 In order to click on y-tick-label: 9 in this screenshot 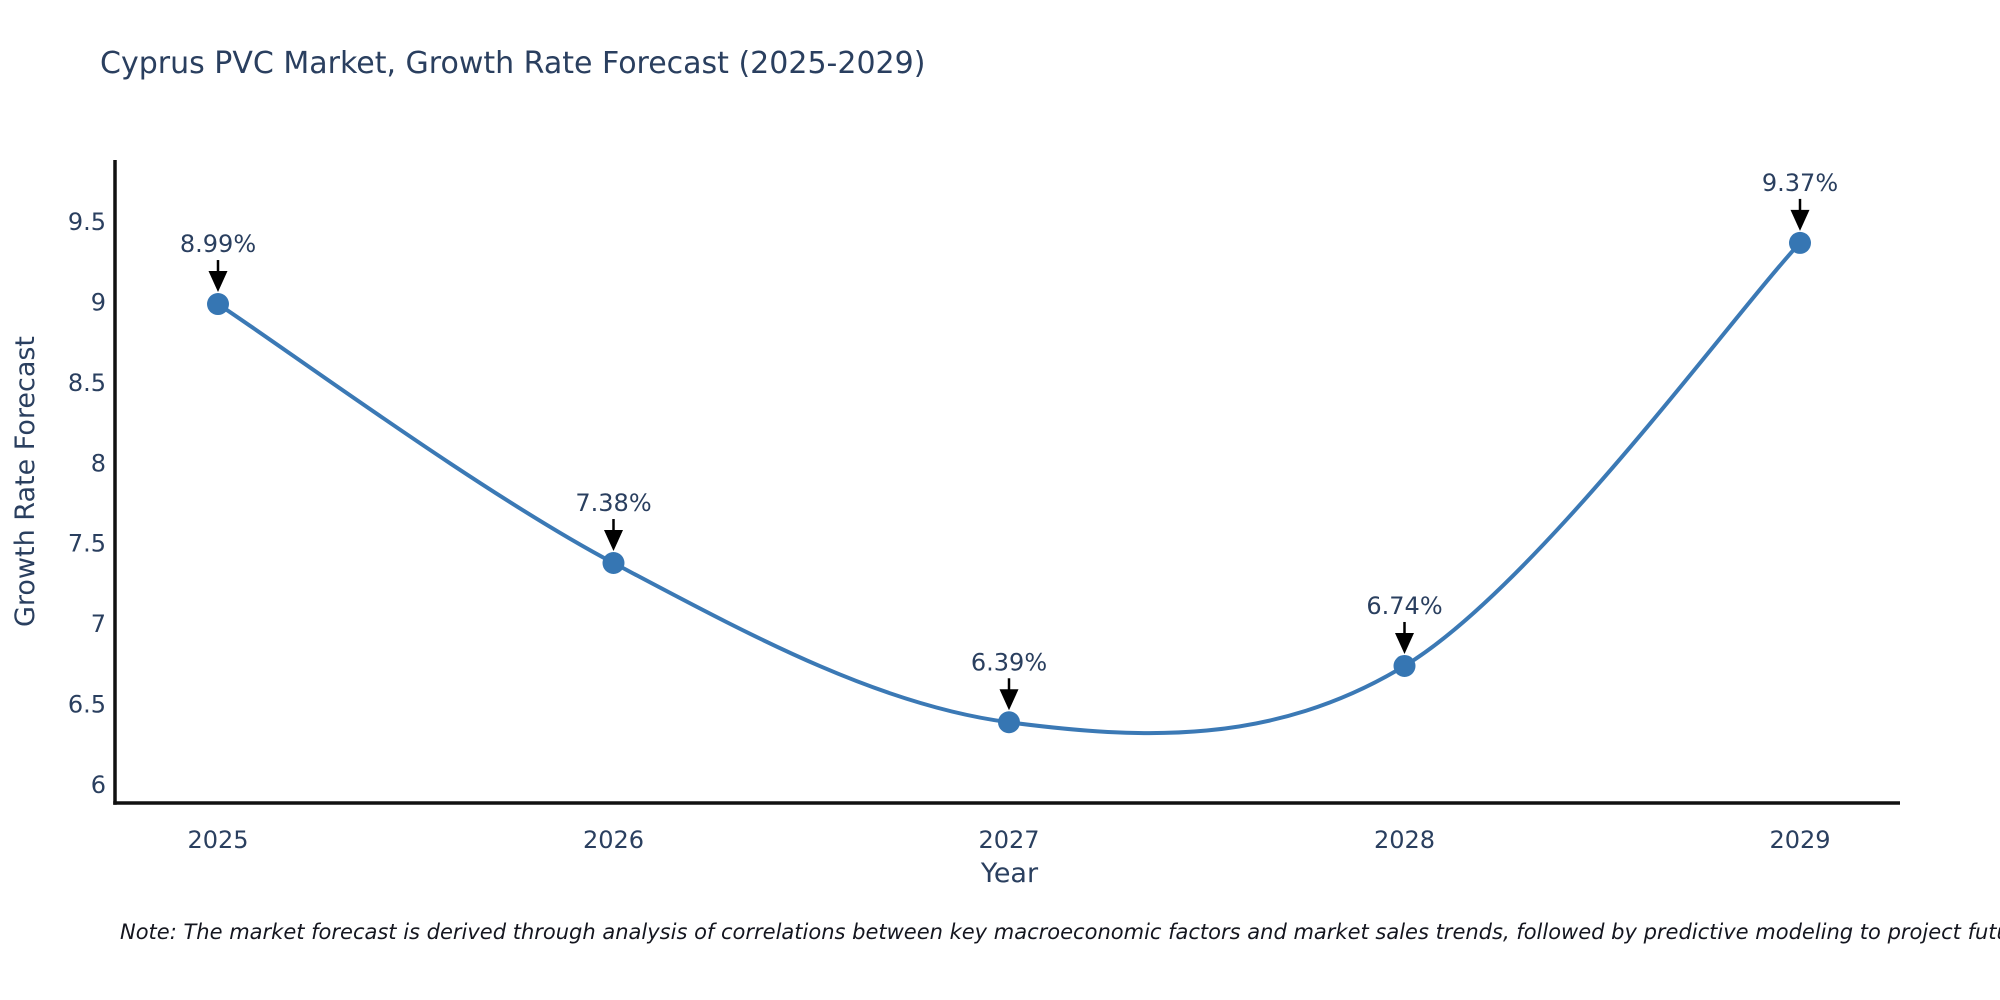, I will do `click(98, 302)`.